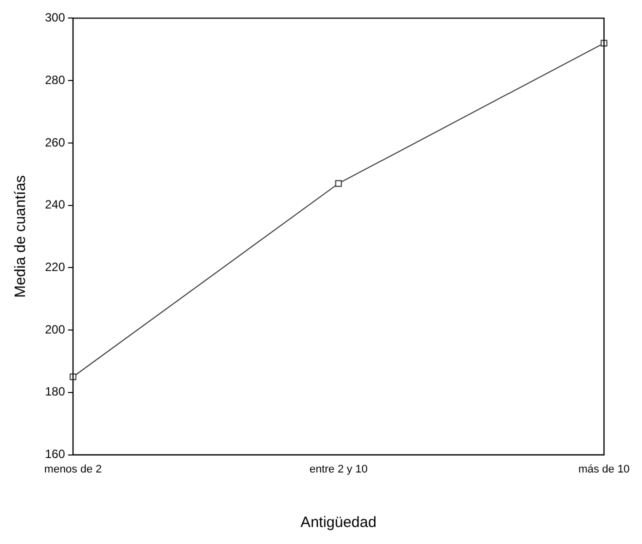 This screenshot has height=544, width=642. I want to click on y-axis-title: Media de cuantías, so click(21, 236).